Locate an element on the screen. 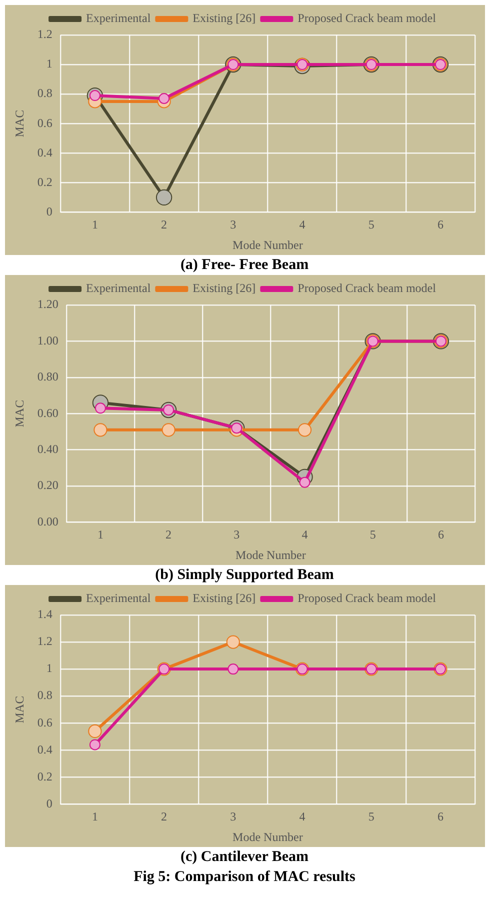 This screenshot has height=897, width=489. y-tick-label: 0.00 is located at coordinates (47, 521).